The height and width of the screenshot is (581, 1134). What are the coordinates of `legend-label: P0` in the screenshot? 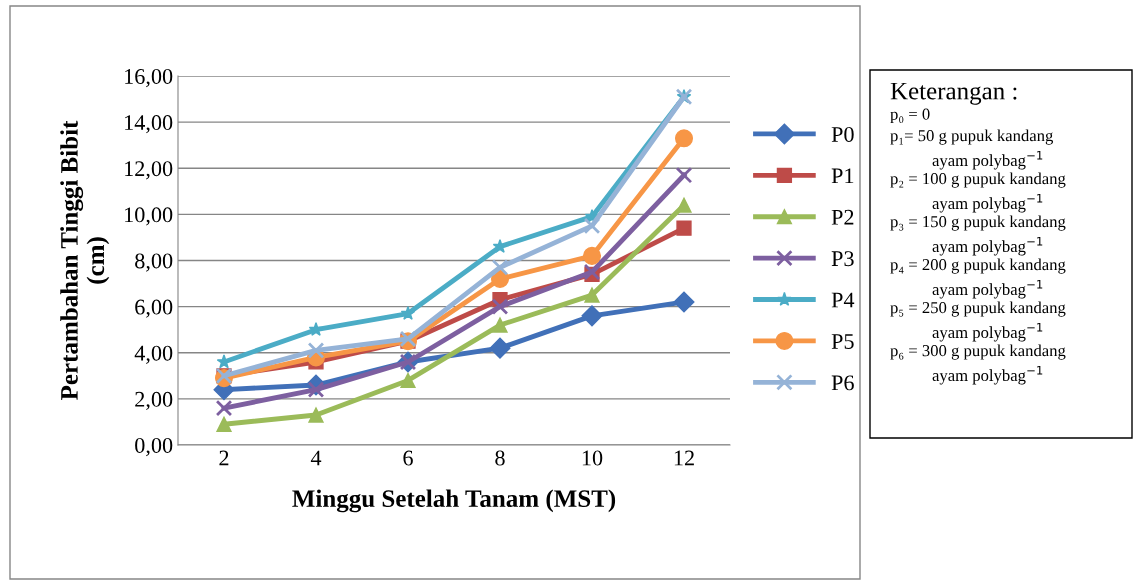 It's located at (842, 134).